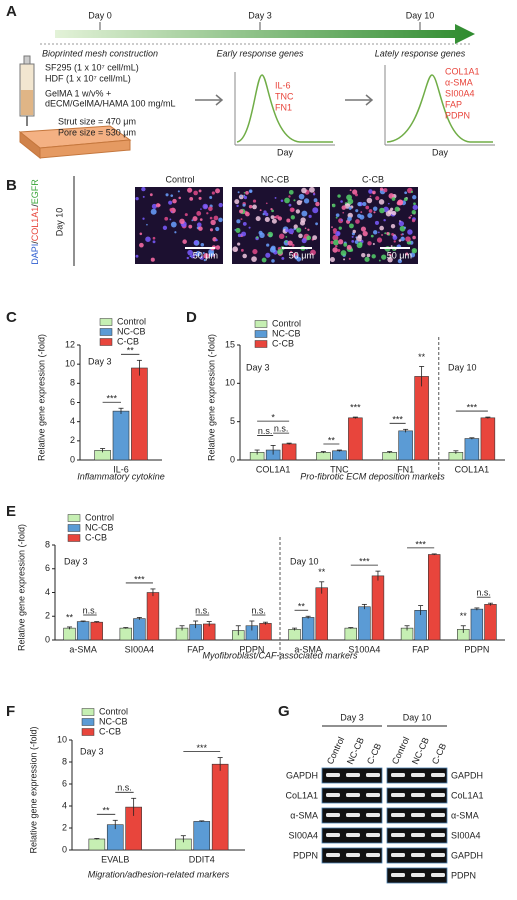  Describe the element at coordinates (420, 15) in the screenshot. I see `day-label: Day 10` at that location.